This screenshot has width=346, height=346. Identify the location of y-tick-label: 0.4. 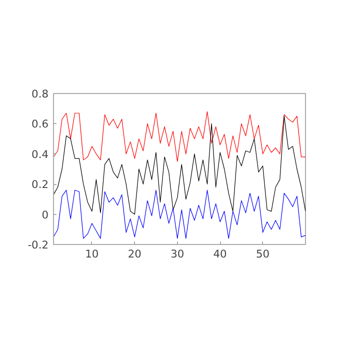
(40, 154).